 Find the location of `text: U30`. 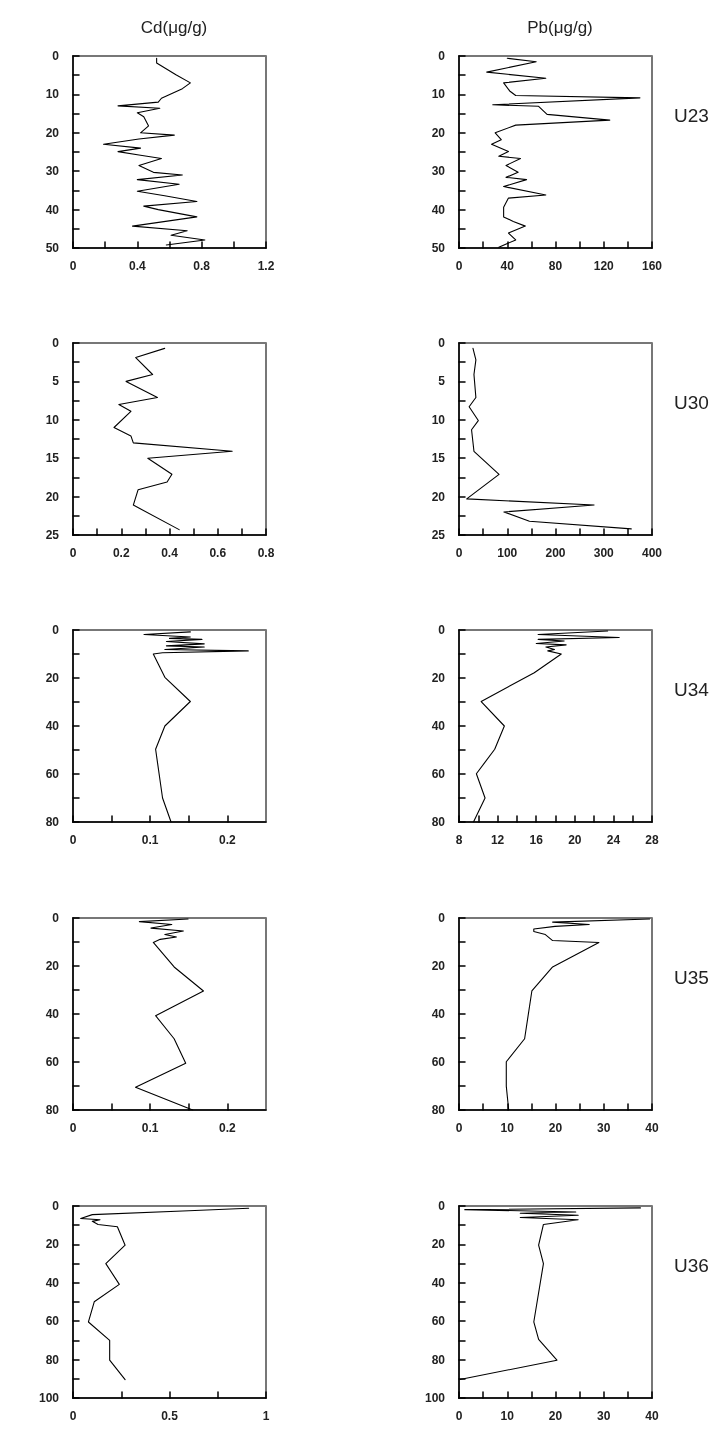

text: U30 is located at coordinates (691, 402).